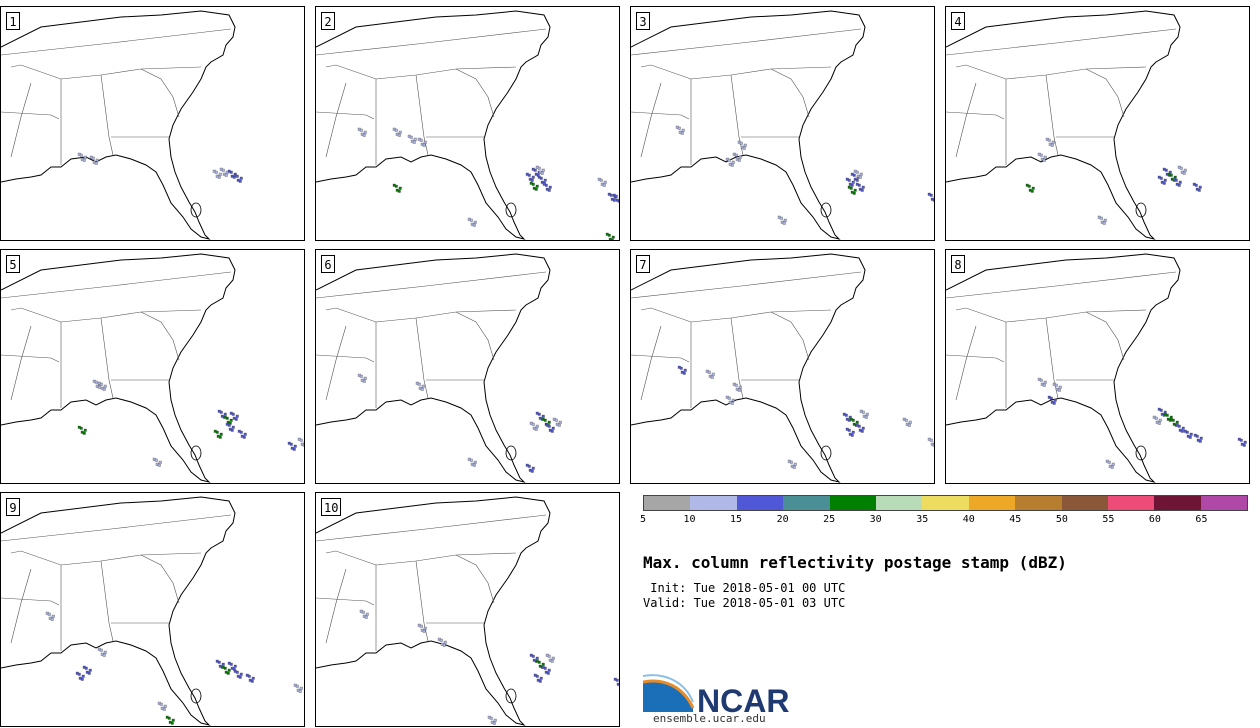 The image size is (1260, 728). Describe the element at coordinates (944, 521) in the screenshot. I see `colorbar-ticks: 5 10 15 20 25 30 35 40 45 50 55 60 65` at that location.